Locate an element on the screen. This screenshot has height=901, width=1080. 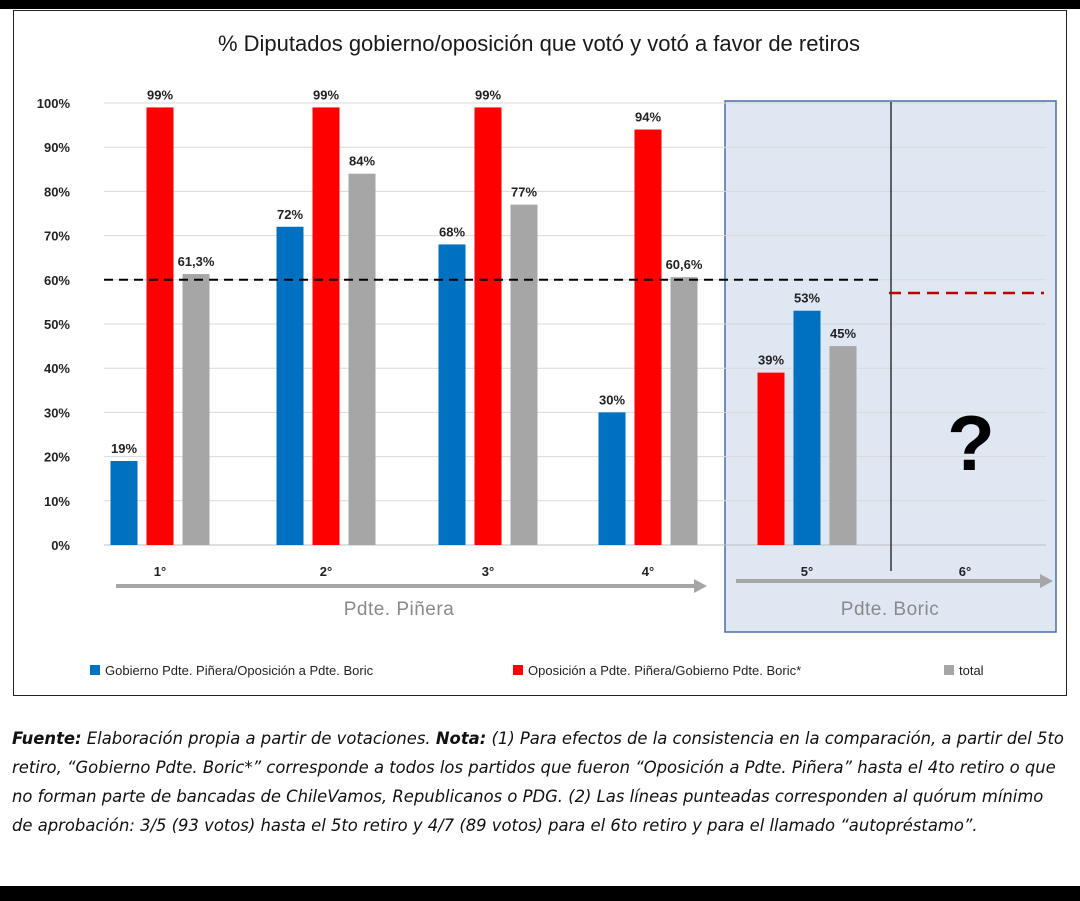
y-tick-label: 40% is located at coordinates (57, 368).